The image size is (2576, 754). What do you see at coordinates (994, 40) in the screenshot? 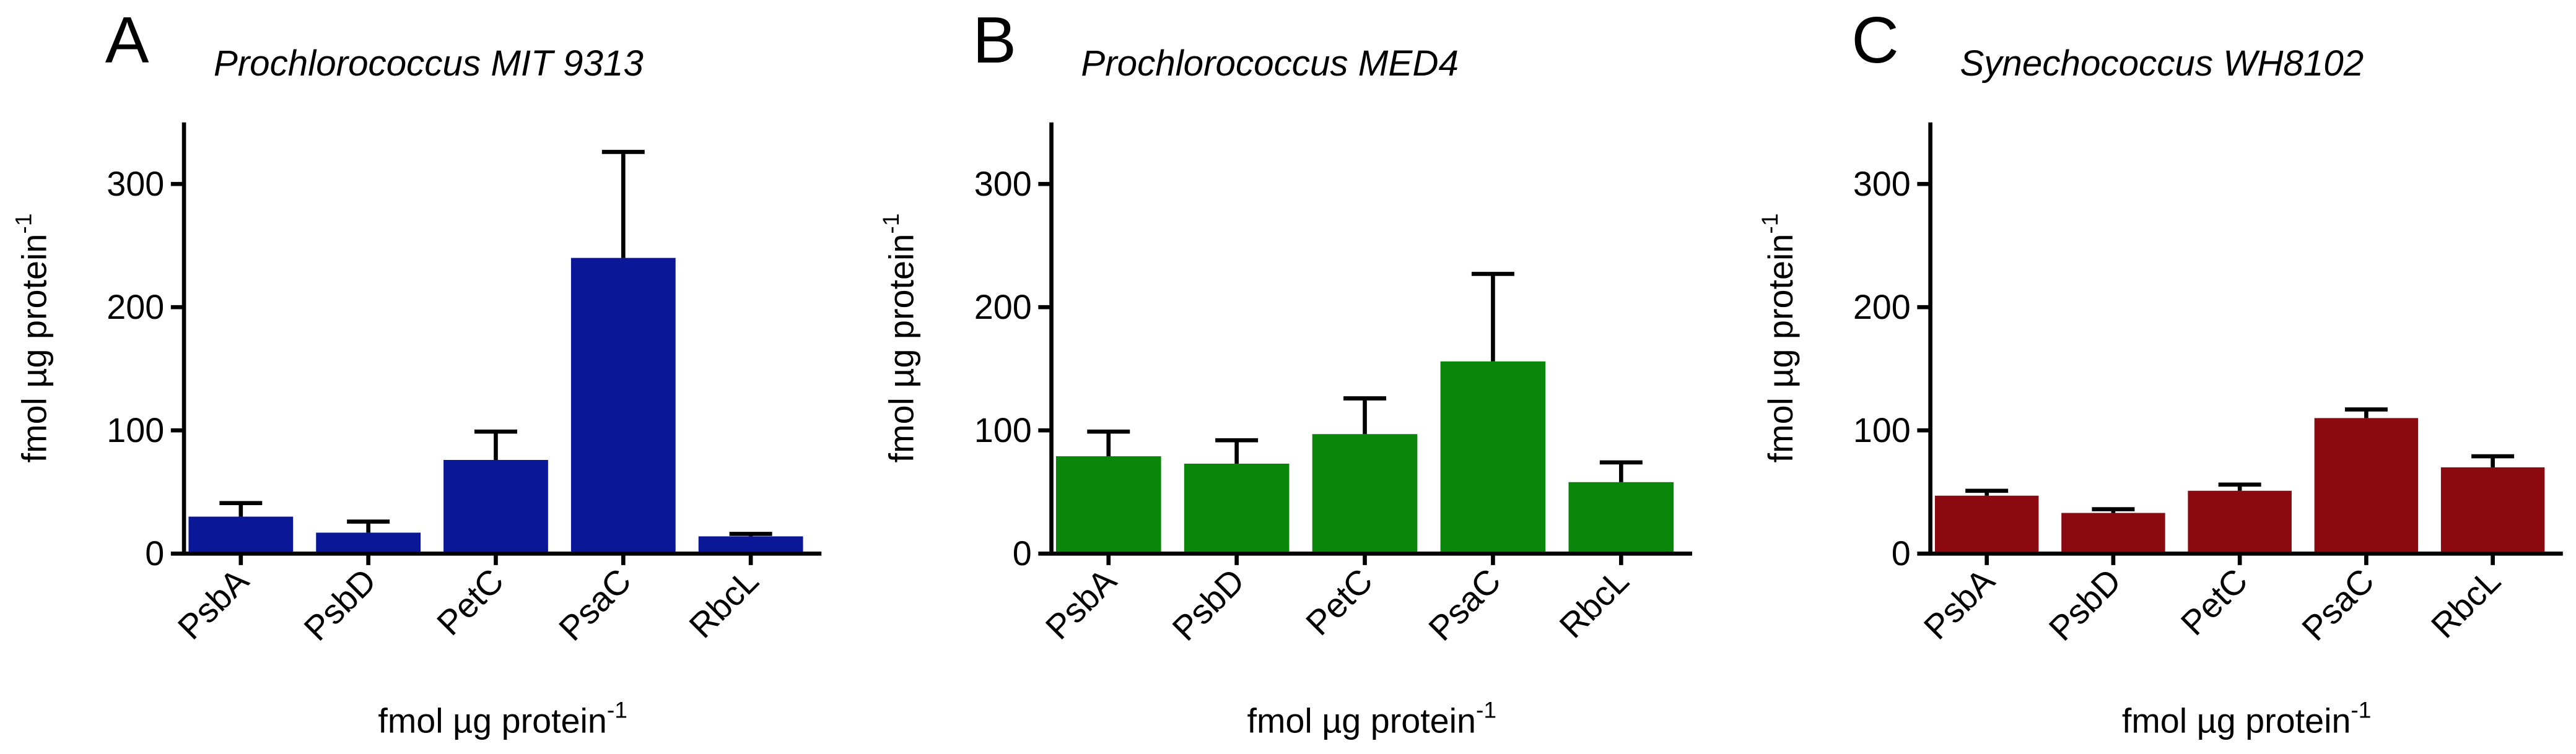
I see `panel-letter: B` at bounding box center [994, 40].